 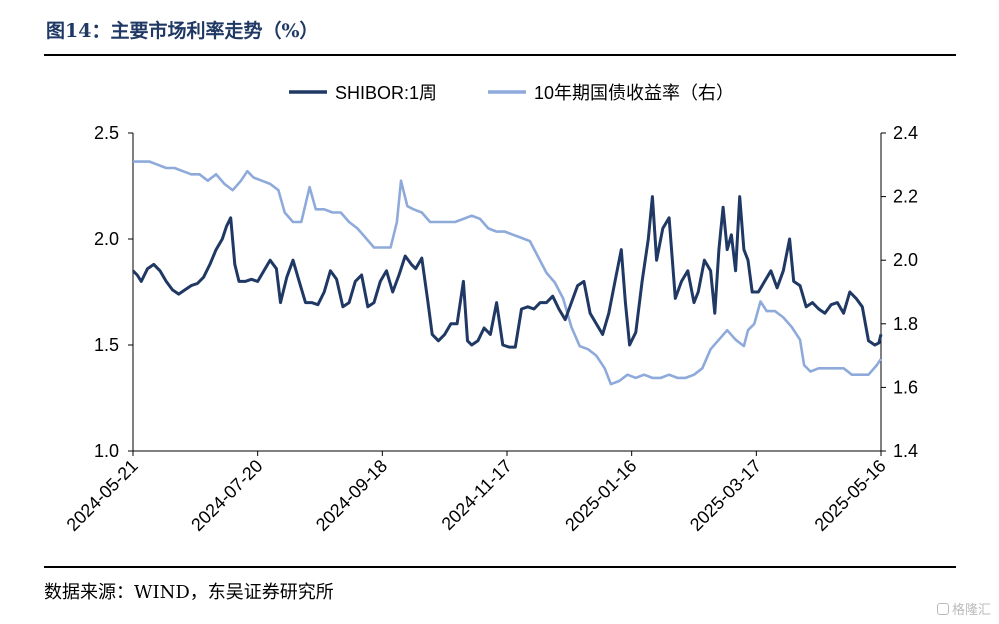 I want to click on right-y-tick-label: 2.0, so click(x=905, y=260).